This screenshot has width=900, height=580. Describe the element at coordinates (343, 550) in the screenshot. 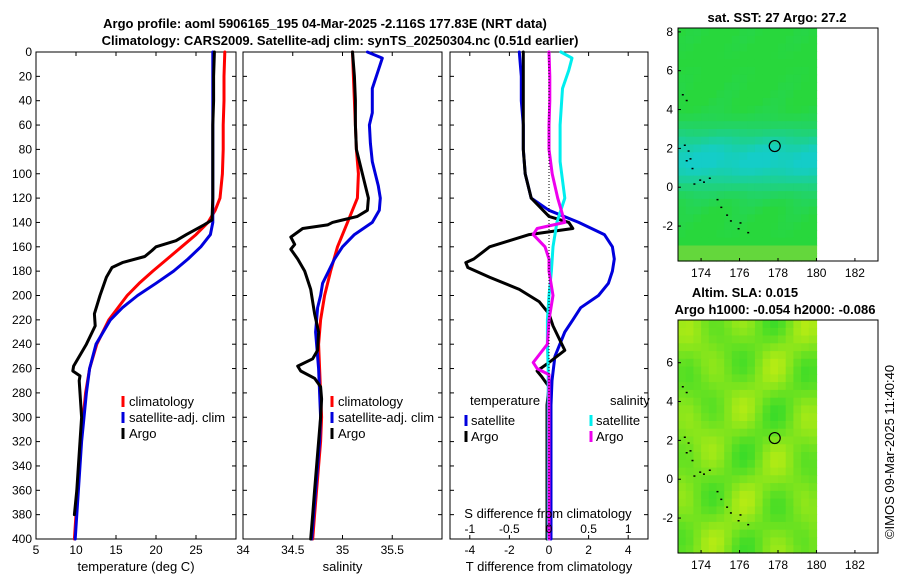

I see `sal-xtick-label: 35` at that location.